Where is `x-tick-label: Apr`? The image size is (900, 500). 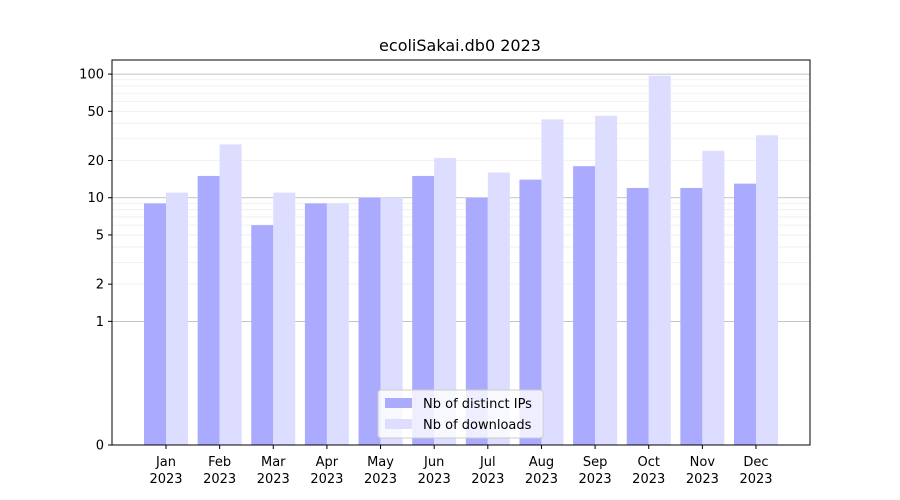 x-tick-label: Apr is located at coordinates (327, 462).